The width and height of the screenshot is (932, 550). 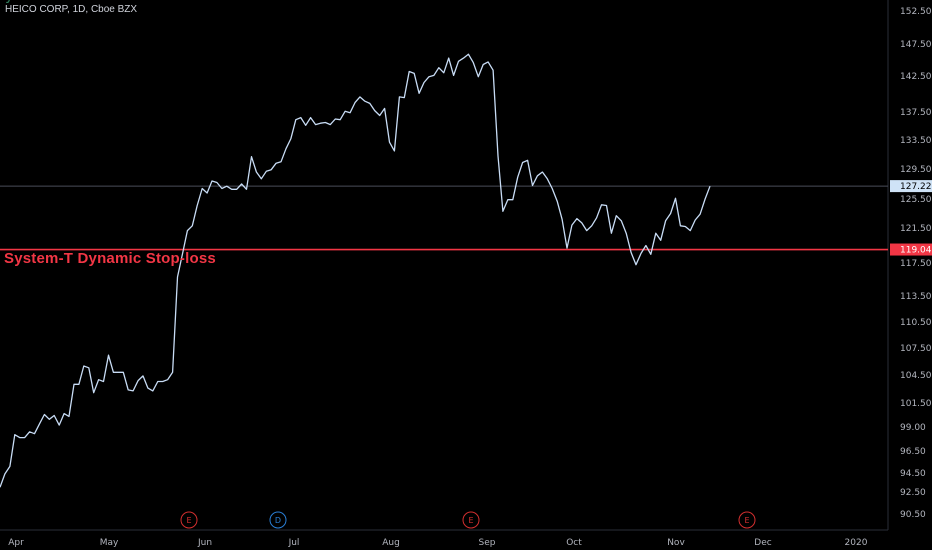 What do you see at coordinates (110, 258) in the screenshot?
I see `stop-loss-label: System-T Dynamic Stop-loss` at bounding box center [110, 258].